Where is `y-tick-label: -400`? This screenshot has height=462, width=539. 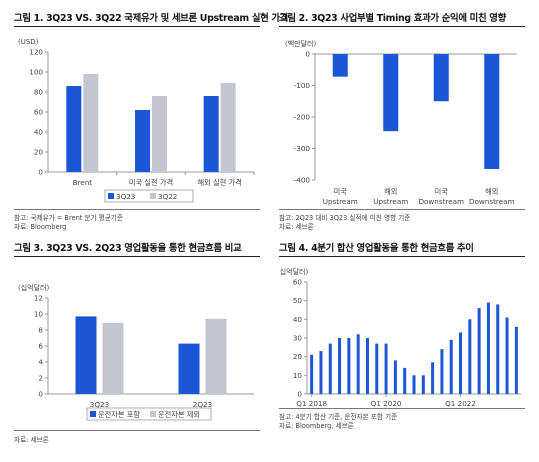
y-tick-label: -400 is located at coordinates (302, 180).